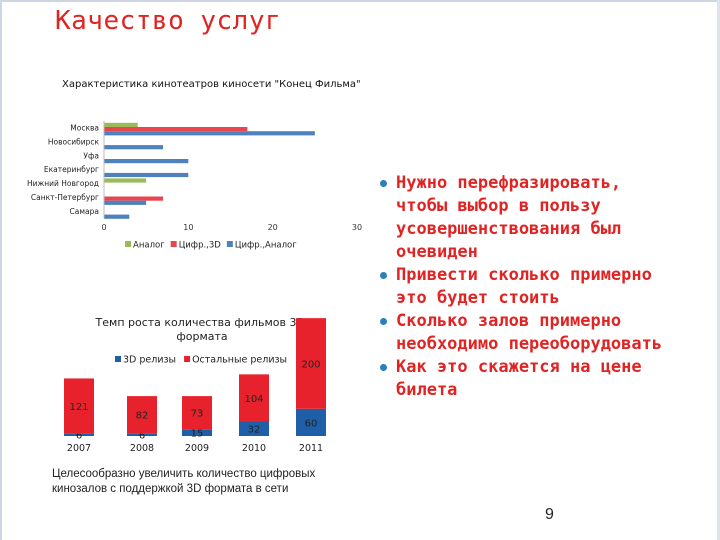  What do you see at coordinates (201, 336) in the screenshot?
I see `chart2-title-line-2: формата` at bounding box center [201, 336].